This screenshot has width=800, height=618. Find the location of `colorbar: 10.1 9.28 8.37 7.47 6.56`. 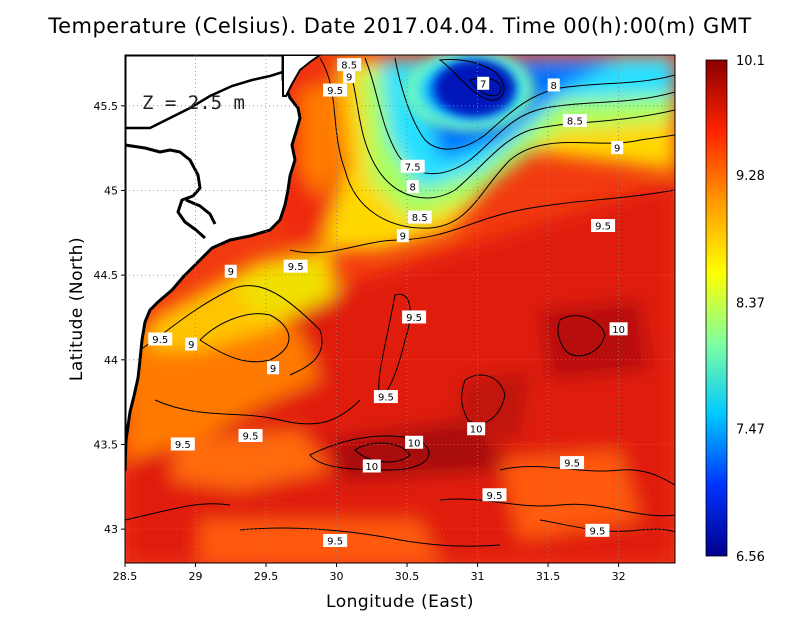

colorbar: 10.1 9.28 8.37 7.47 6.56 is located at coordinates (735, 309).